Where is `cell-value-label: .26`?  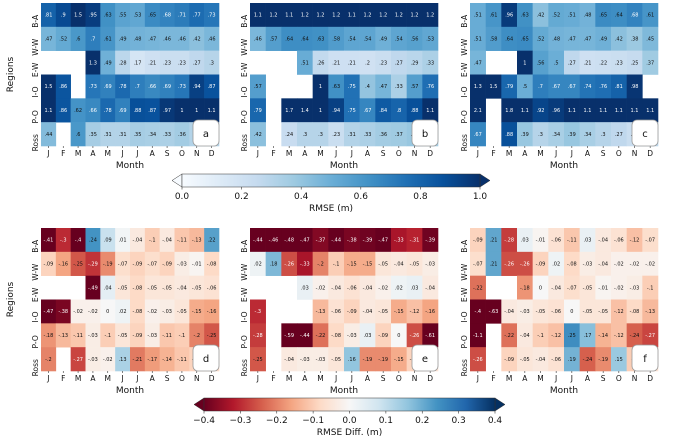
cell-value-label: .26 is located at coordinates (321, 63).